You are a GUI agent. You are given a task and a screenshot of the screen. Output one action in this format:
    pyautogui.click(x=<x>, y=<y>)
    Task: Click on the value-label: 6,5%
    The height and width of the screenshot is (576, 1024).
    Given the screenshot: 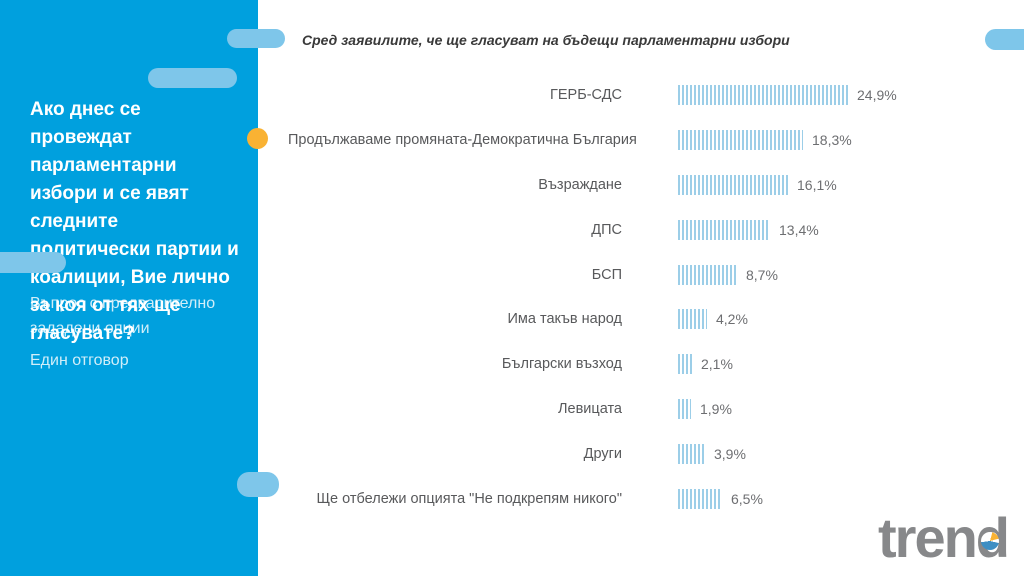 What is the action you would take?
    pyautogui.click(x=747, y=498)
    